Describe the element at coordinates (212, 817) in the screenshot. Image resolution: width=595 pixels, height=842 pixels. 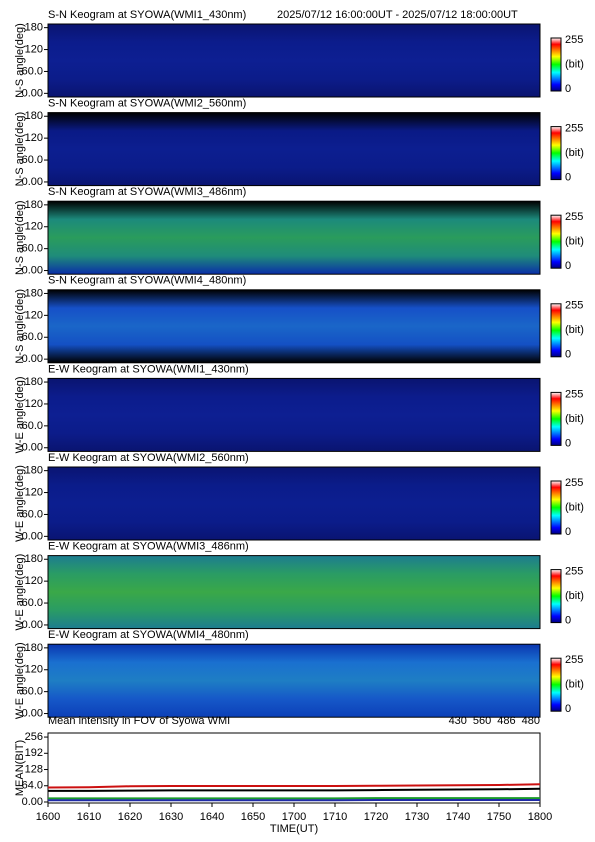
I see `x-tick-label: 1640` at that location.